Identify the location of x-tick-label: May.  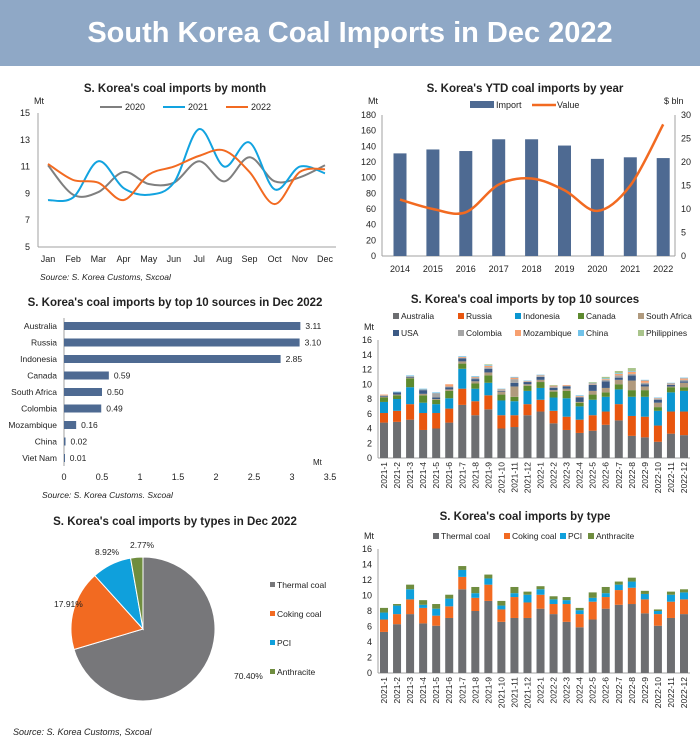
(149, 259).